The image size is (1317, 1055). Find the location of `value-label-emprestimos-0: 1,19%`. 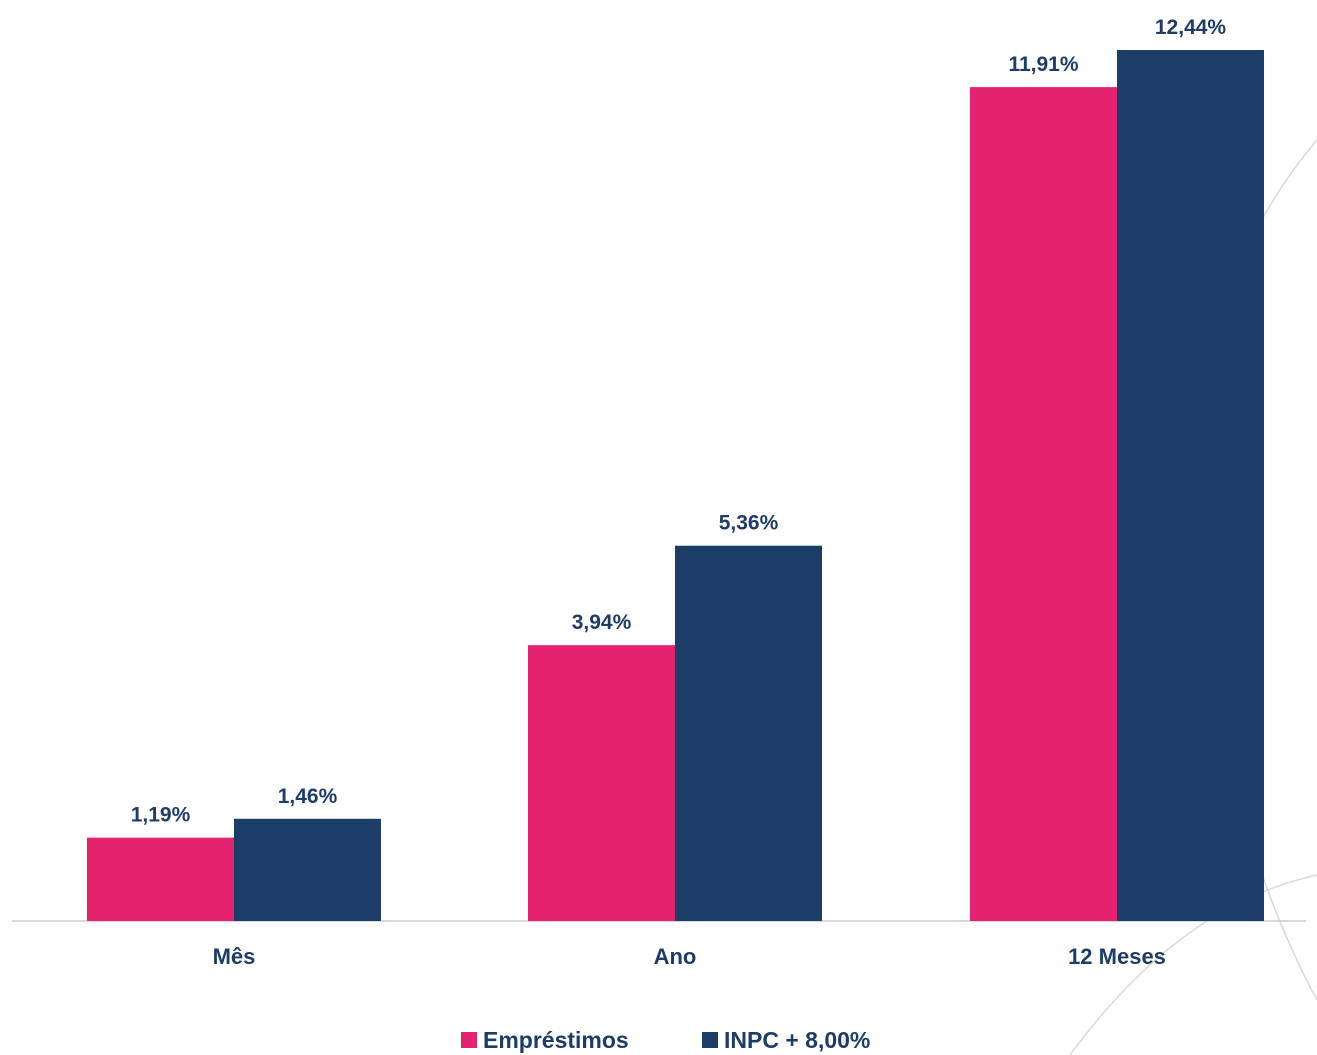

value-label-emprestimos-0: 1,19% is located at coordinates (161, 815).